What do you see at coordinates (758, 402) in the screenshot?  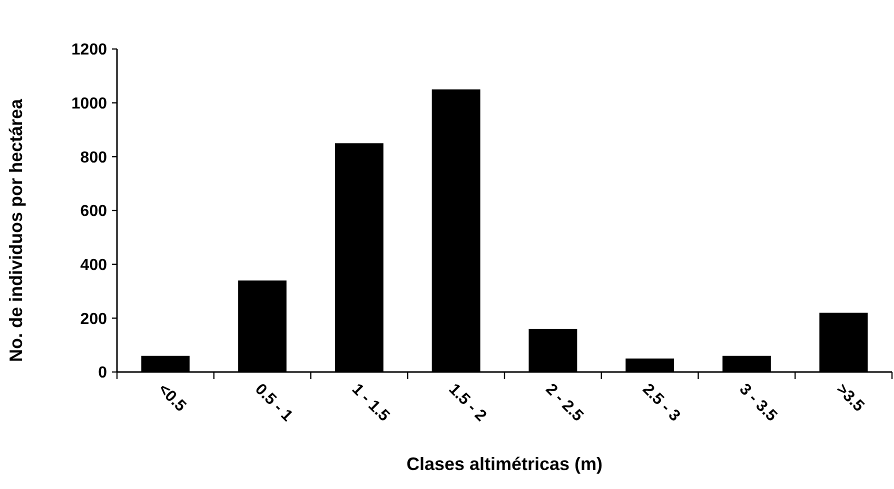 I see `x-tick-label: 3 - 3.5` at bounding box center [758, 402].